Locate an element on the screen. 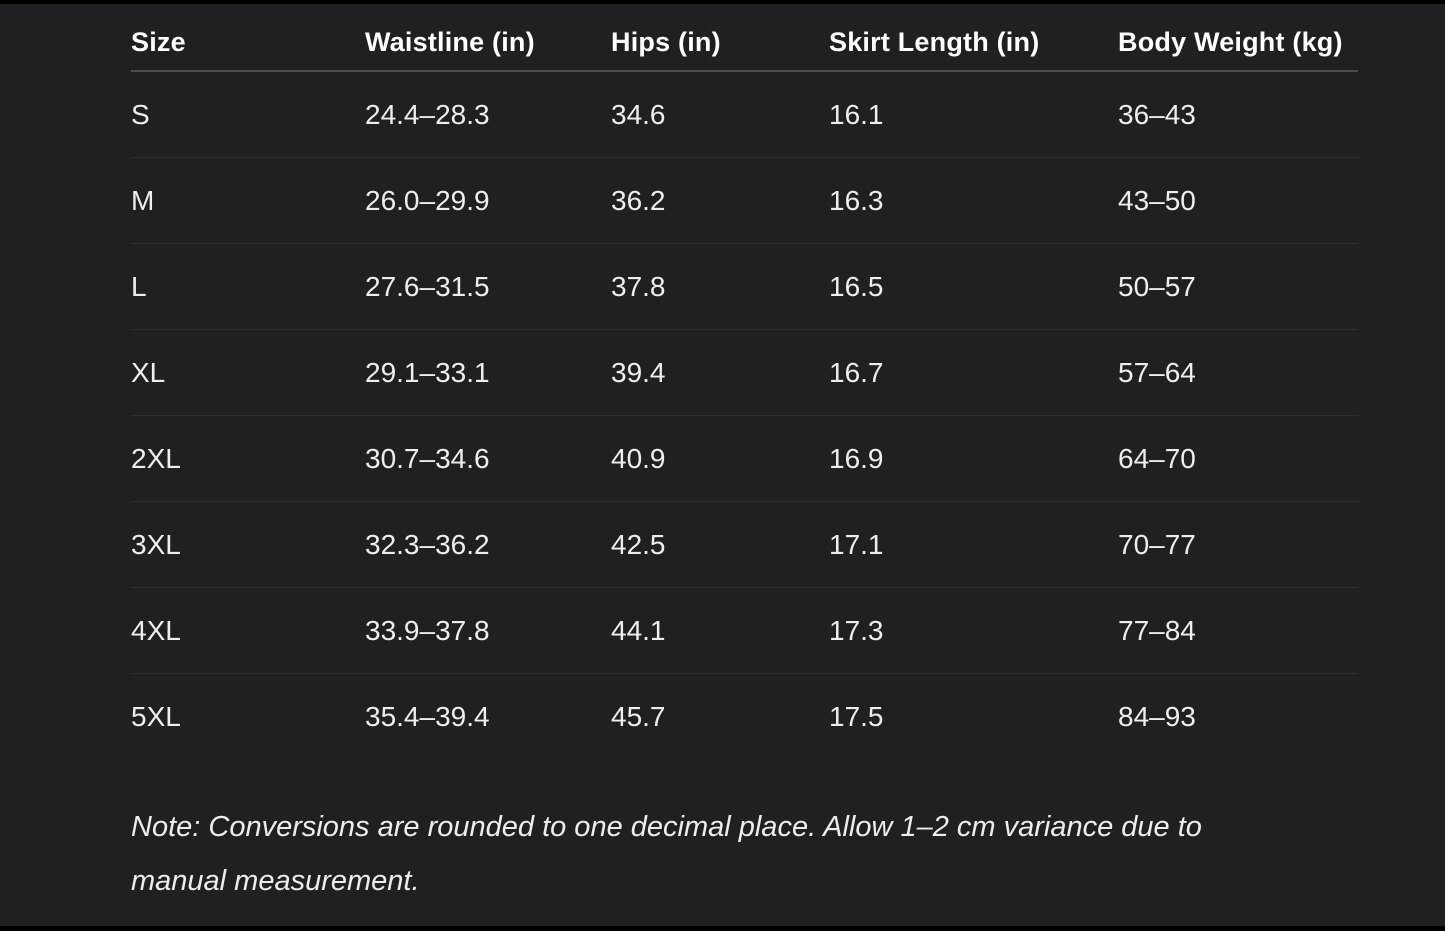  table-cell: 3XL is located at coordinates (156, 544).